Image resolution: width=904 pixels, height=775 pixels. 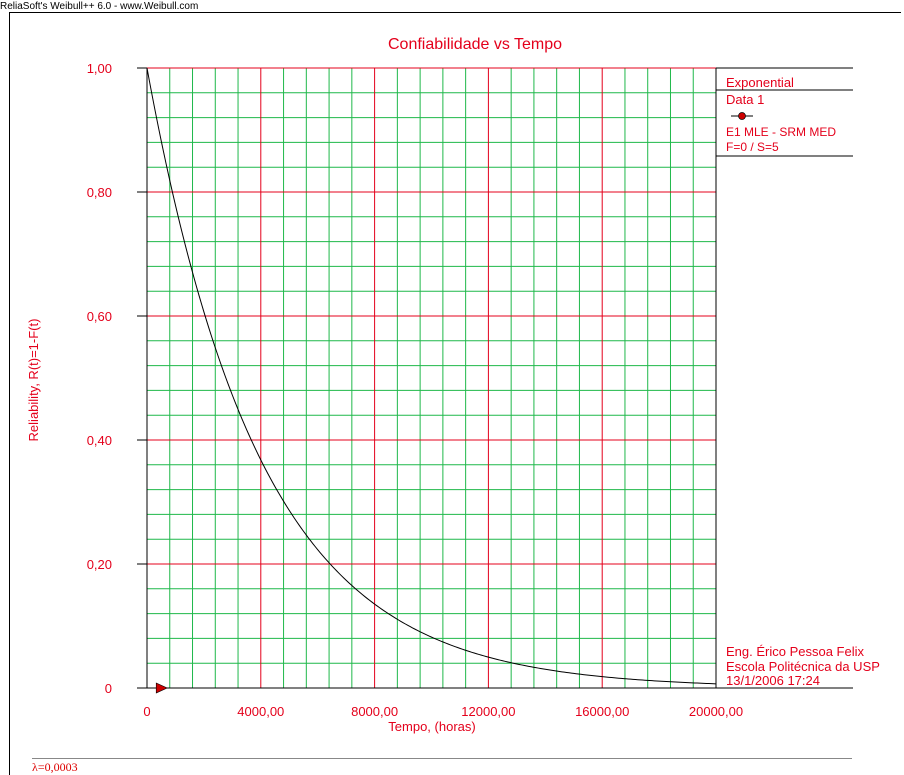 I want to click on y-tick-label: 0,60, so click(x=99, y=316).